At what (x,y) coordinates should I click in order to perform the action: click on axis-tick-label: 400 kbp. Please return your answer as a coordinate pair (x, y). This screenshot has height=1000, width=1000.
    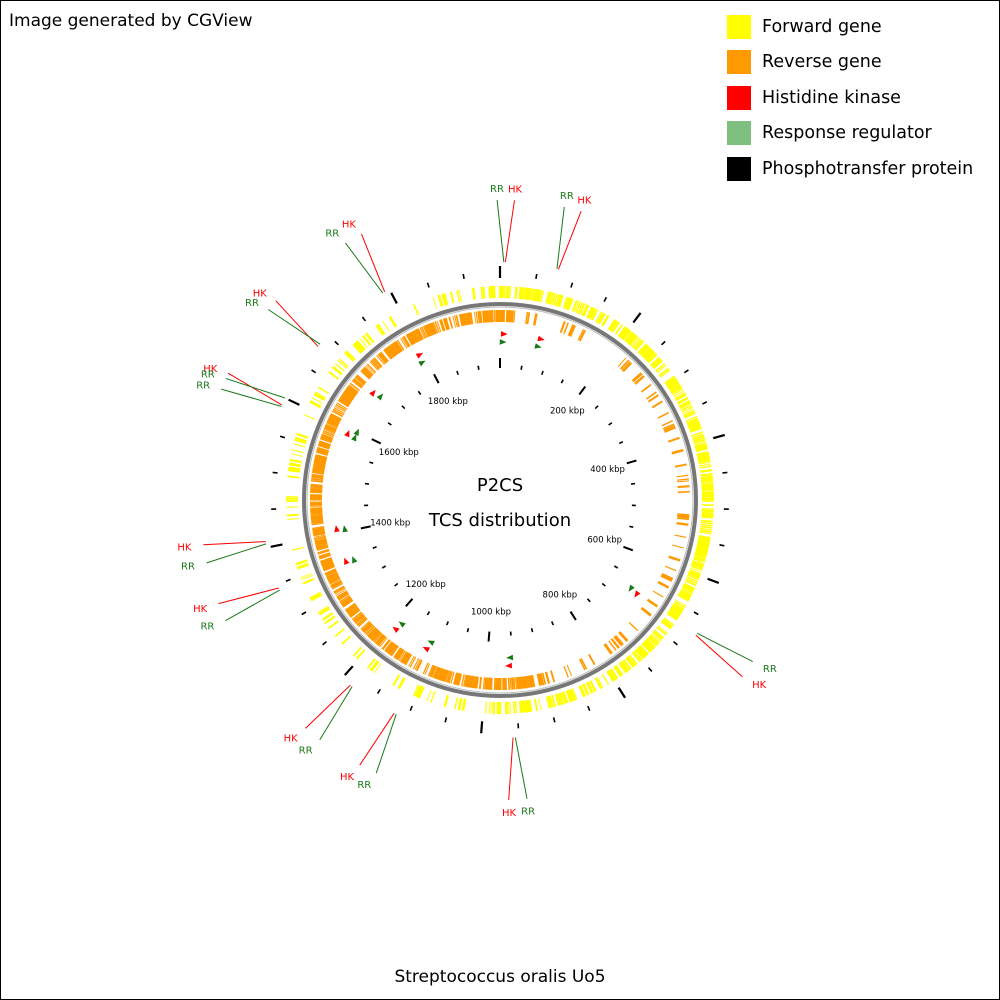
    Looking at the image, I should click on (607, 470).